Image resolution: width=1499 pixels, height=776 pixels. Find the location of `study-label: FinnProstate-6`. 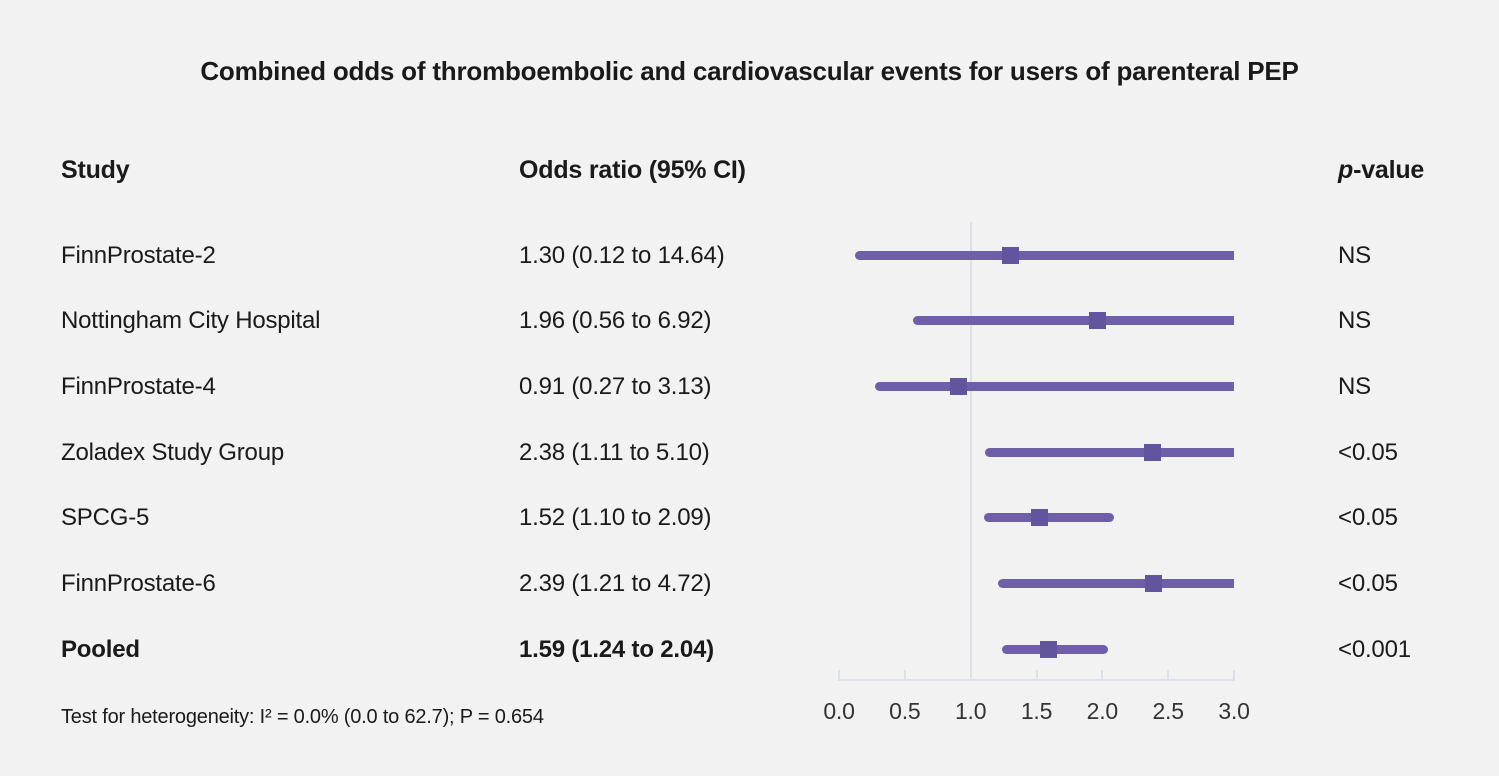

study-label: FinnProstate-6 is located at coordinates (138, 583).